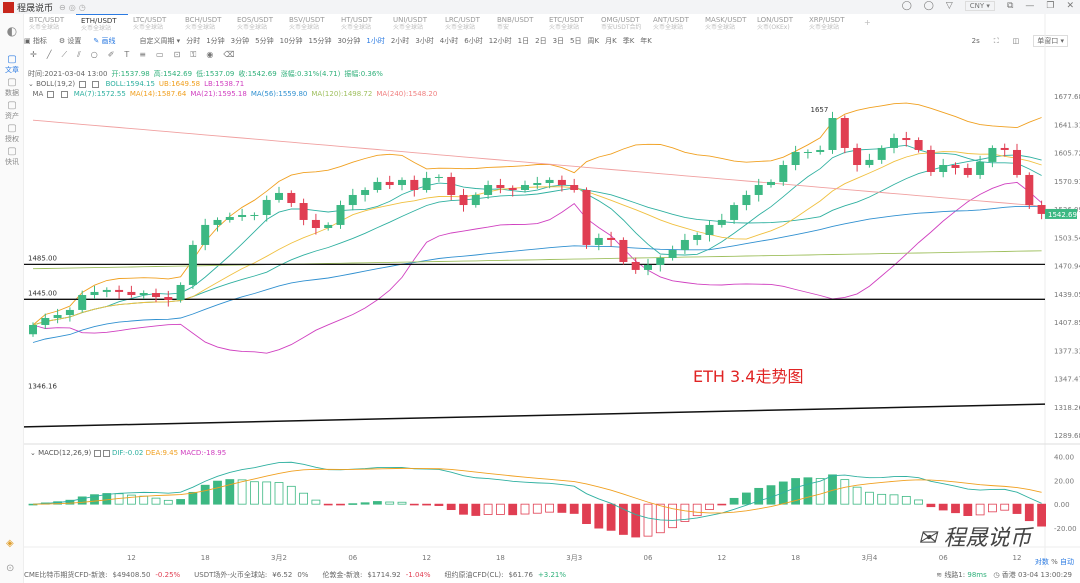 This screenshot has width=1080, height=583. I want to click on pen-icon: ✐, so click(111, 54).